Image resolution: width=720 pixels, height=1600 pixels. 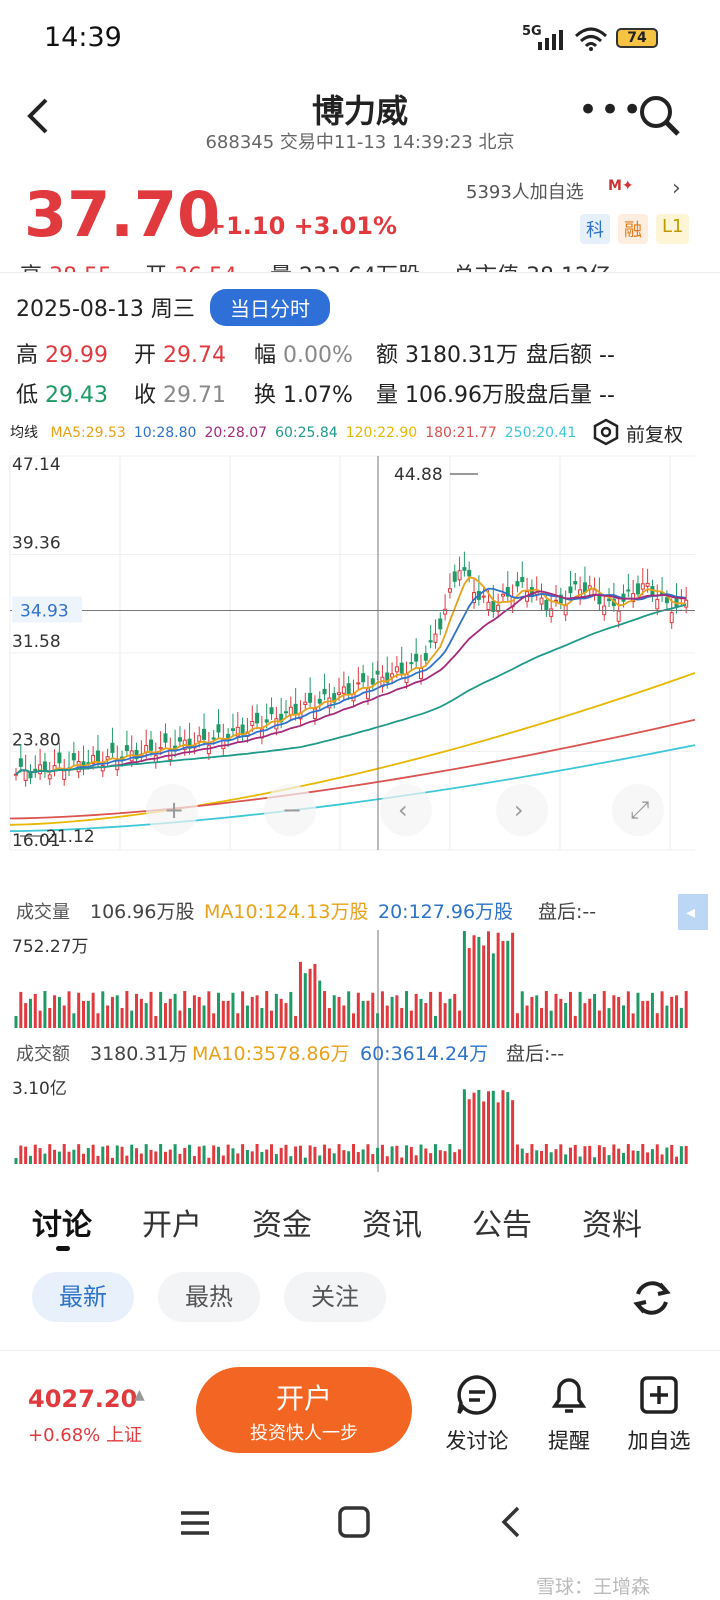 What do you see at coordinates (635, 229) in the screenshot?
I see `badge-group: 科 融 L1` at bounding box center [635, 229].